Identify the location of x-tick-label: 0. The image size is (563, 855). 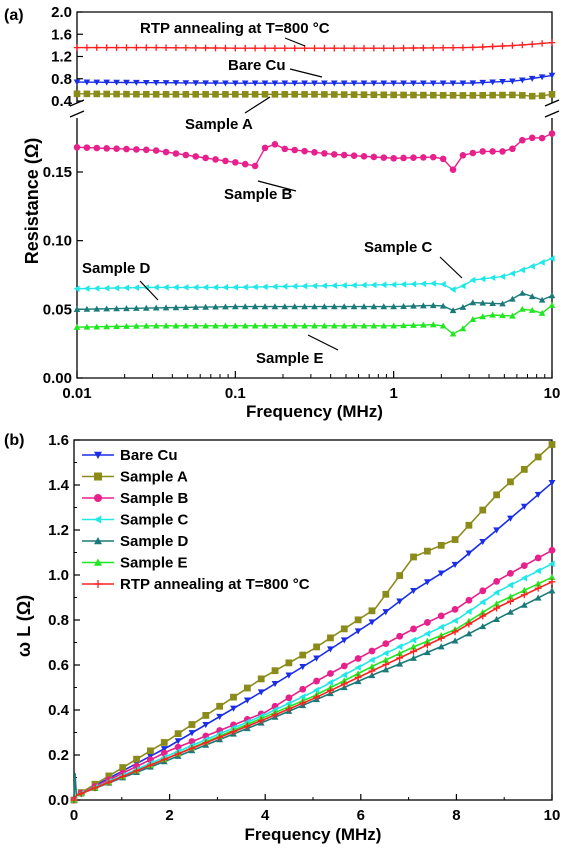
(74, 815).